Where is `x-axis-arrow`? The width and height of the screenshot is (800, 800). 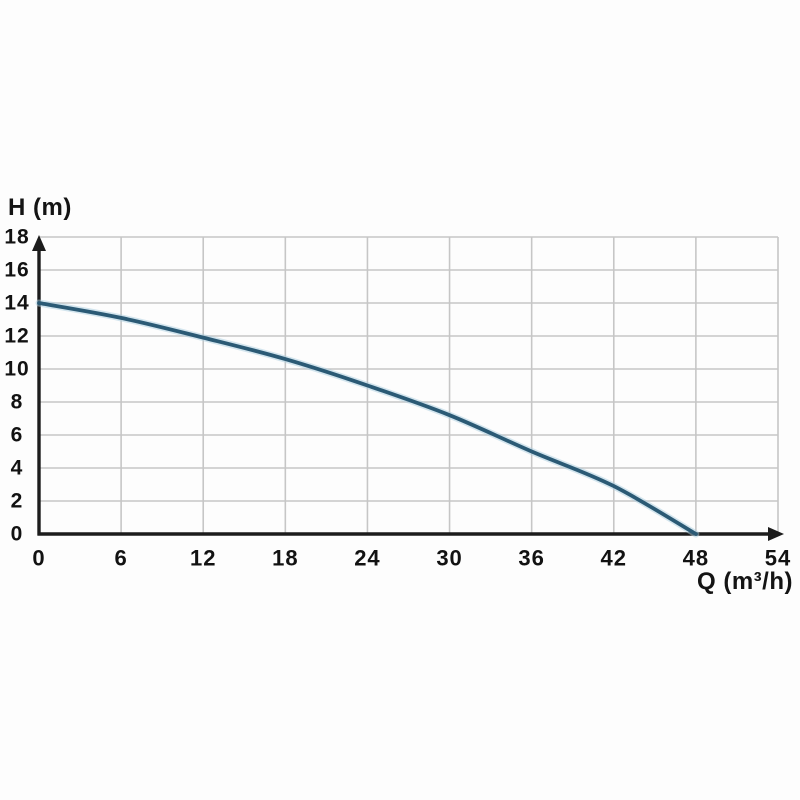 x-axis-arrow is located at coordinates (776, 534).